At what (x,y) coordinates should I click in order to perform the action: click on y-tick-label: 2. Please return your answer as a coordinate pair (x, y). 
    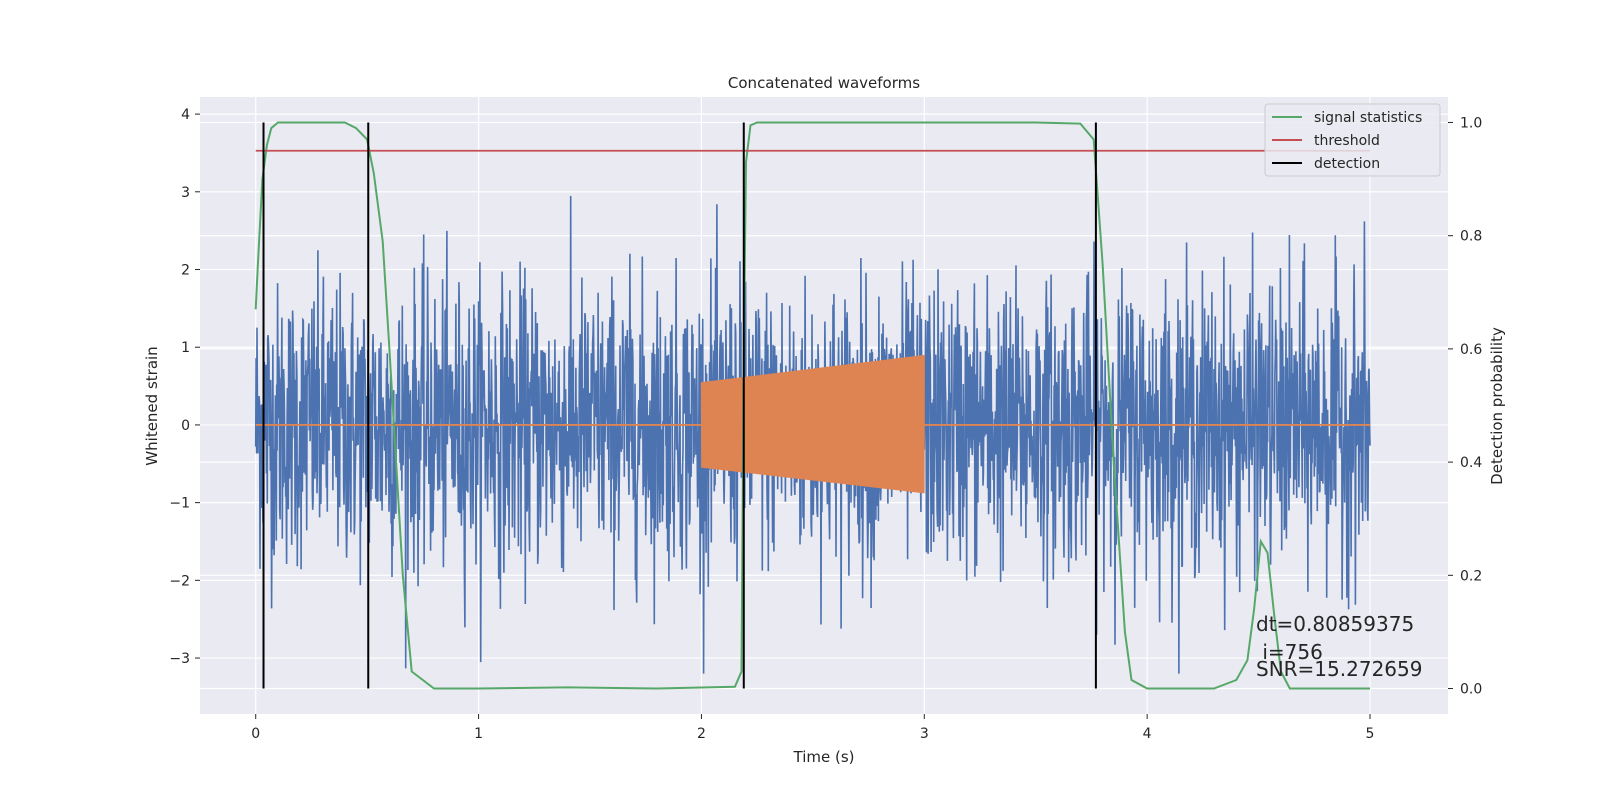
    Looking at the image, I should click on (185, 271).